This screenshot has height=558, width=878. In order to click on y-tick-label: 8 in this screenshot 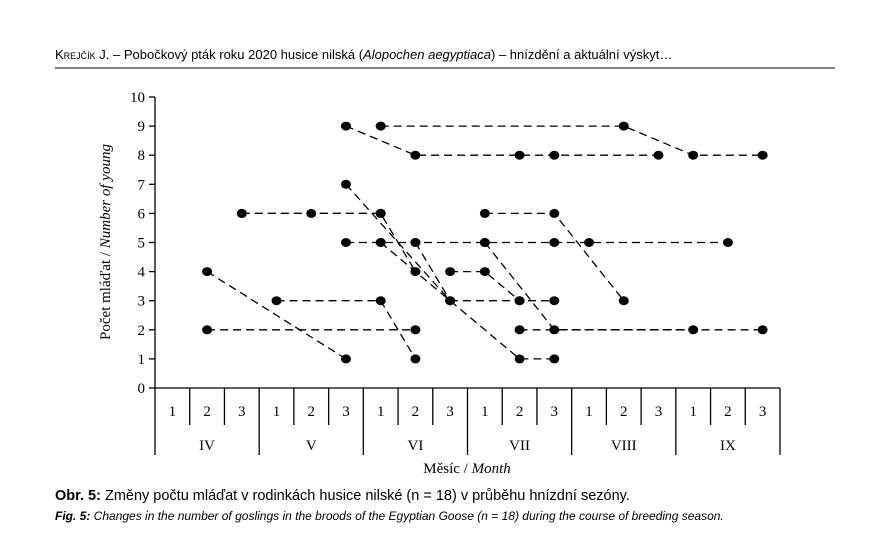, I will do `click(142, 156)`.